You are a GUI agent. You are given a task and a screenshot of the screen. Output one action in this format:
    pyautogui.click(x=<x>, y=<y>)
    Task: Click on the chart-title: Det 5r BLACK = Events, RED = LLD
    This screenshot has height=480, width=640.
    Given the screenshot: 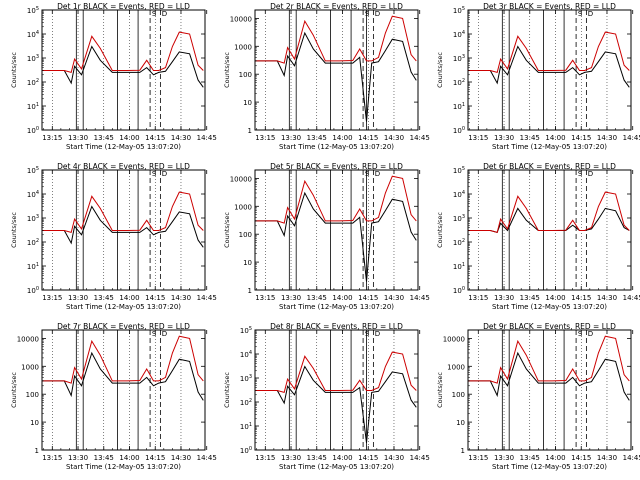 What is the action you would take?
    pyautogui.click(x=336, y=166)
    